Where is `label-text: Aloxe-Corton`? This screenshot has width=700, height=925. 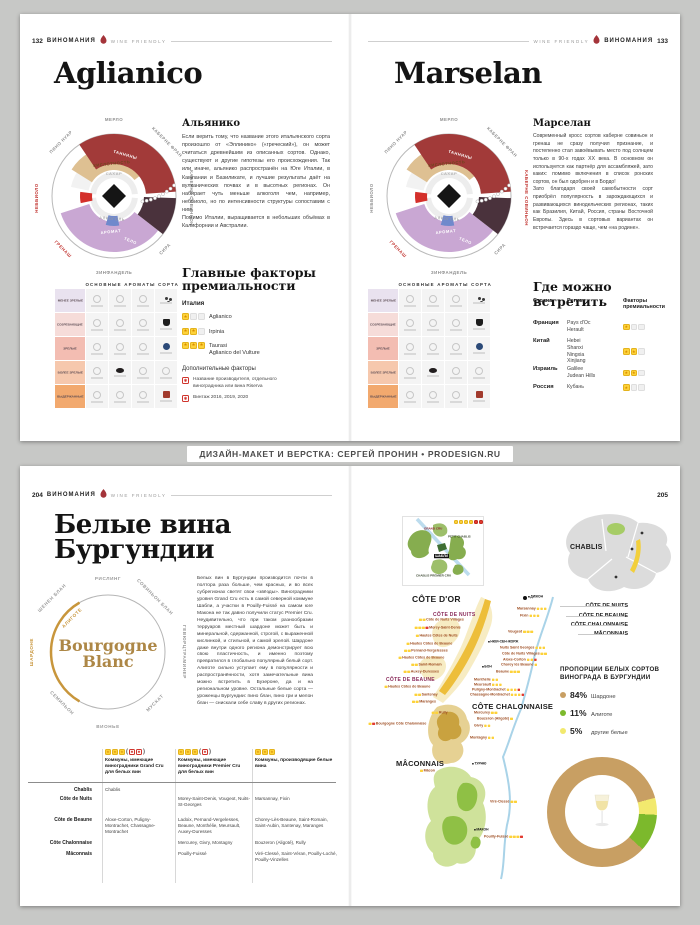 label-text: Aloxe-Corton is located at coordinates (514, 660).